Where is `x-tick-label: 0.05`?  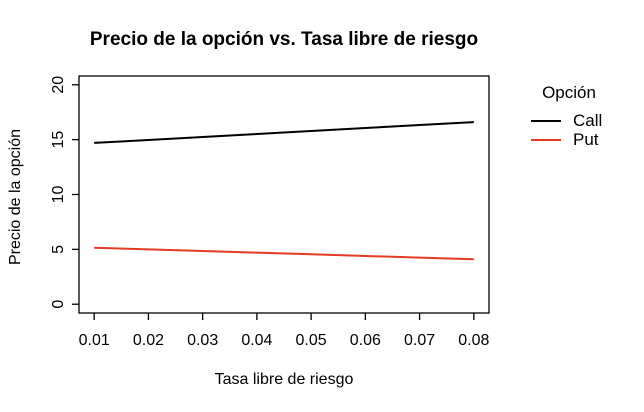 x-tick-label: 0.05 is located at coordinates (311, 340).